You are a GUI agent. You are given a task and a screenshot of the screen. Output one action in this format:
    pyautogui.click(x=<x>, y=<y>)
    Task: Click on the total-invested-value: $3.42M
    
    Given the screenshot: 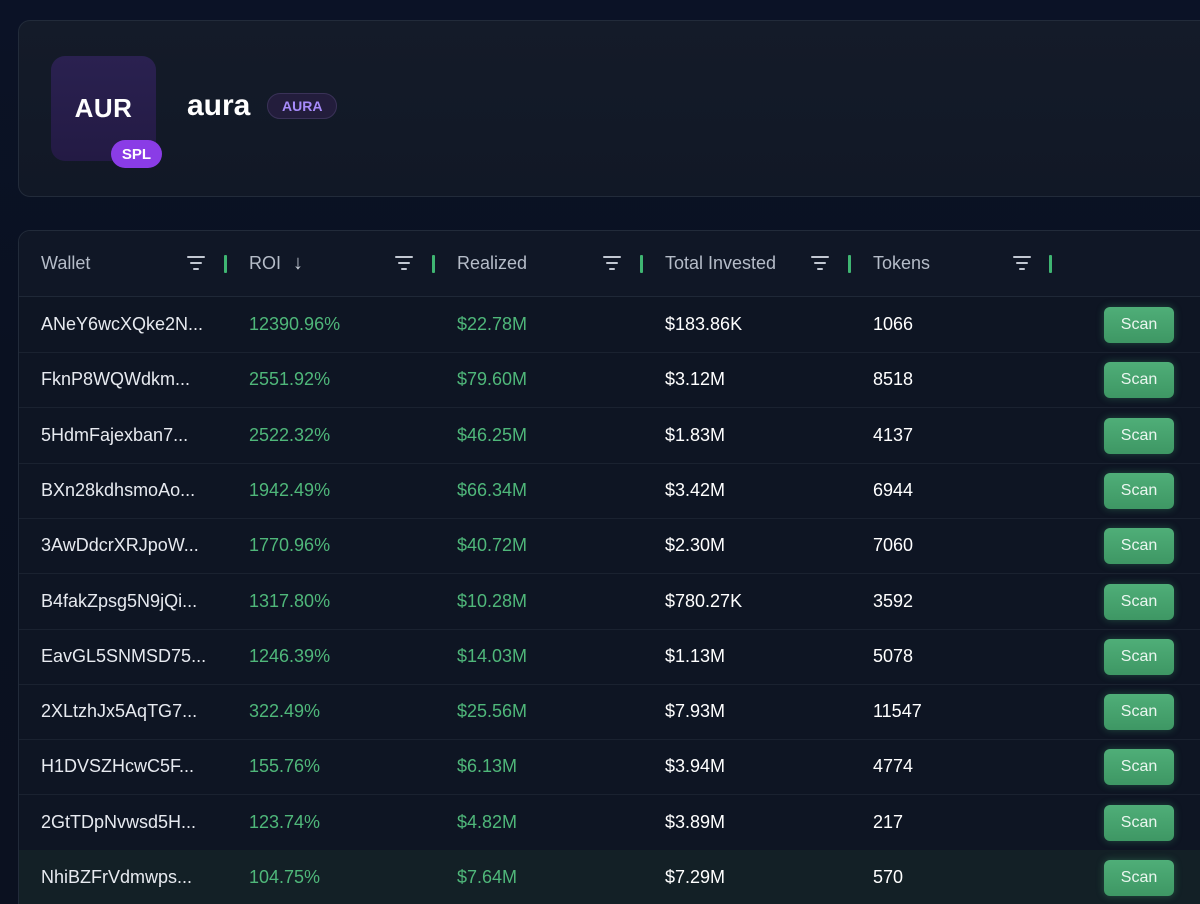 What is the action you would take?
    pyautogui.click(x=695, y=489)
    